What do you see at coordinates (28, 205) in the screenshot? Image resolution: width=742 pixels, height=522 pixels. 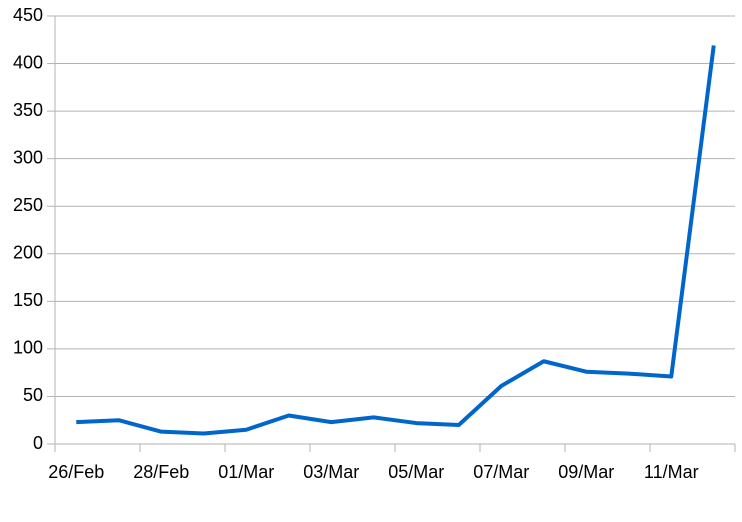 I see `y-tick-label: 250` at bounding box center [28, 205].